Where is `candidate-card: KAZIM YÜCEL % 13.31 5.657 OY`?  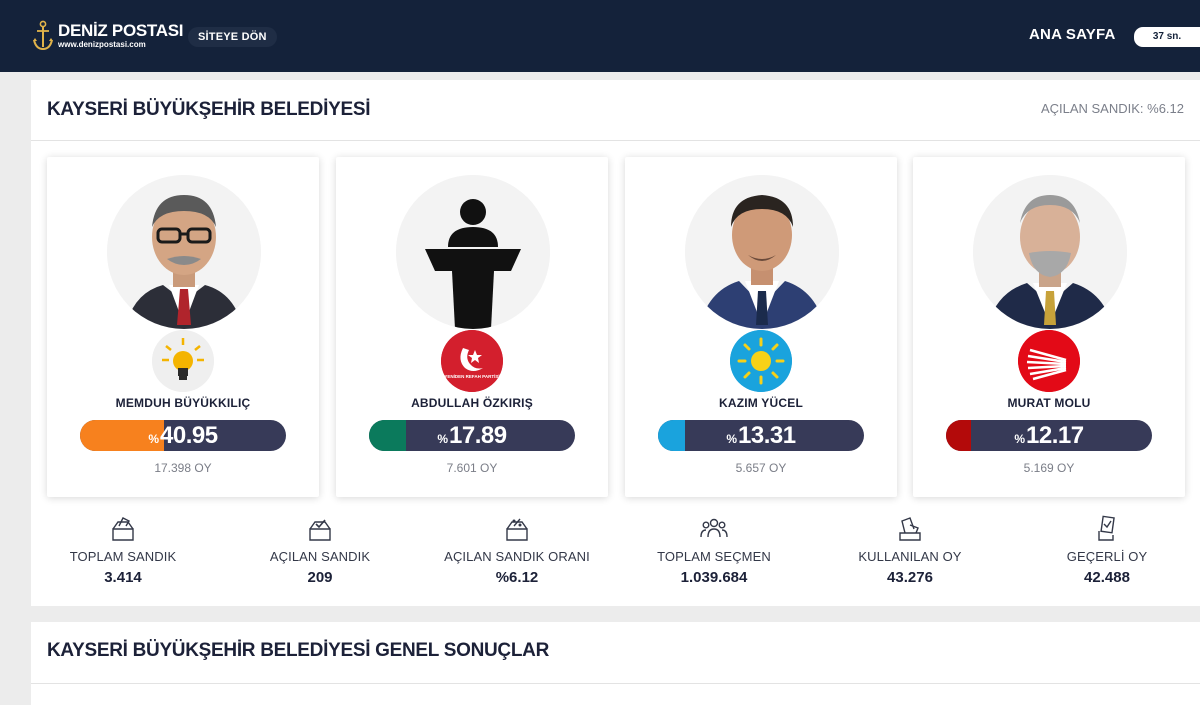
candidate-card: KAZIM YÜCEL % 13.31 5.657 OY is located at coordinates (761, 327).